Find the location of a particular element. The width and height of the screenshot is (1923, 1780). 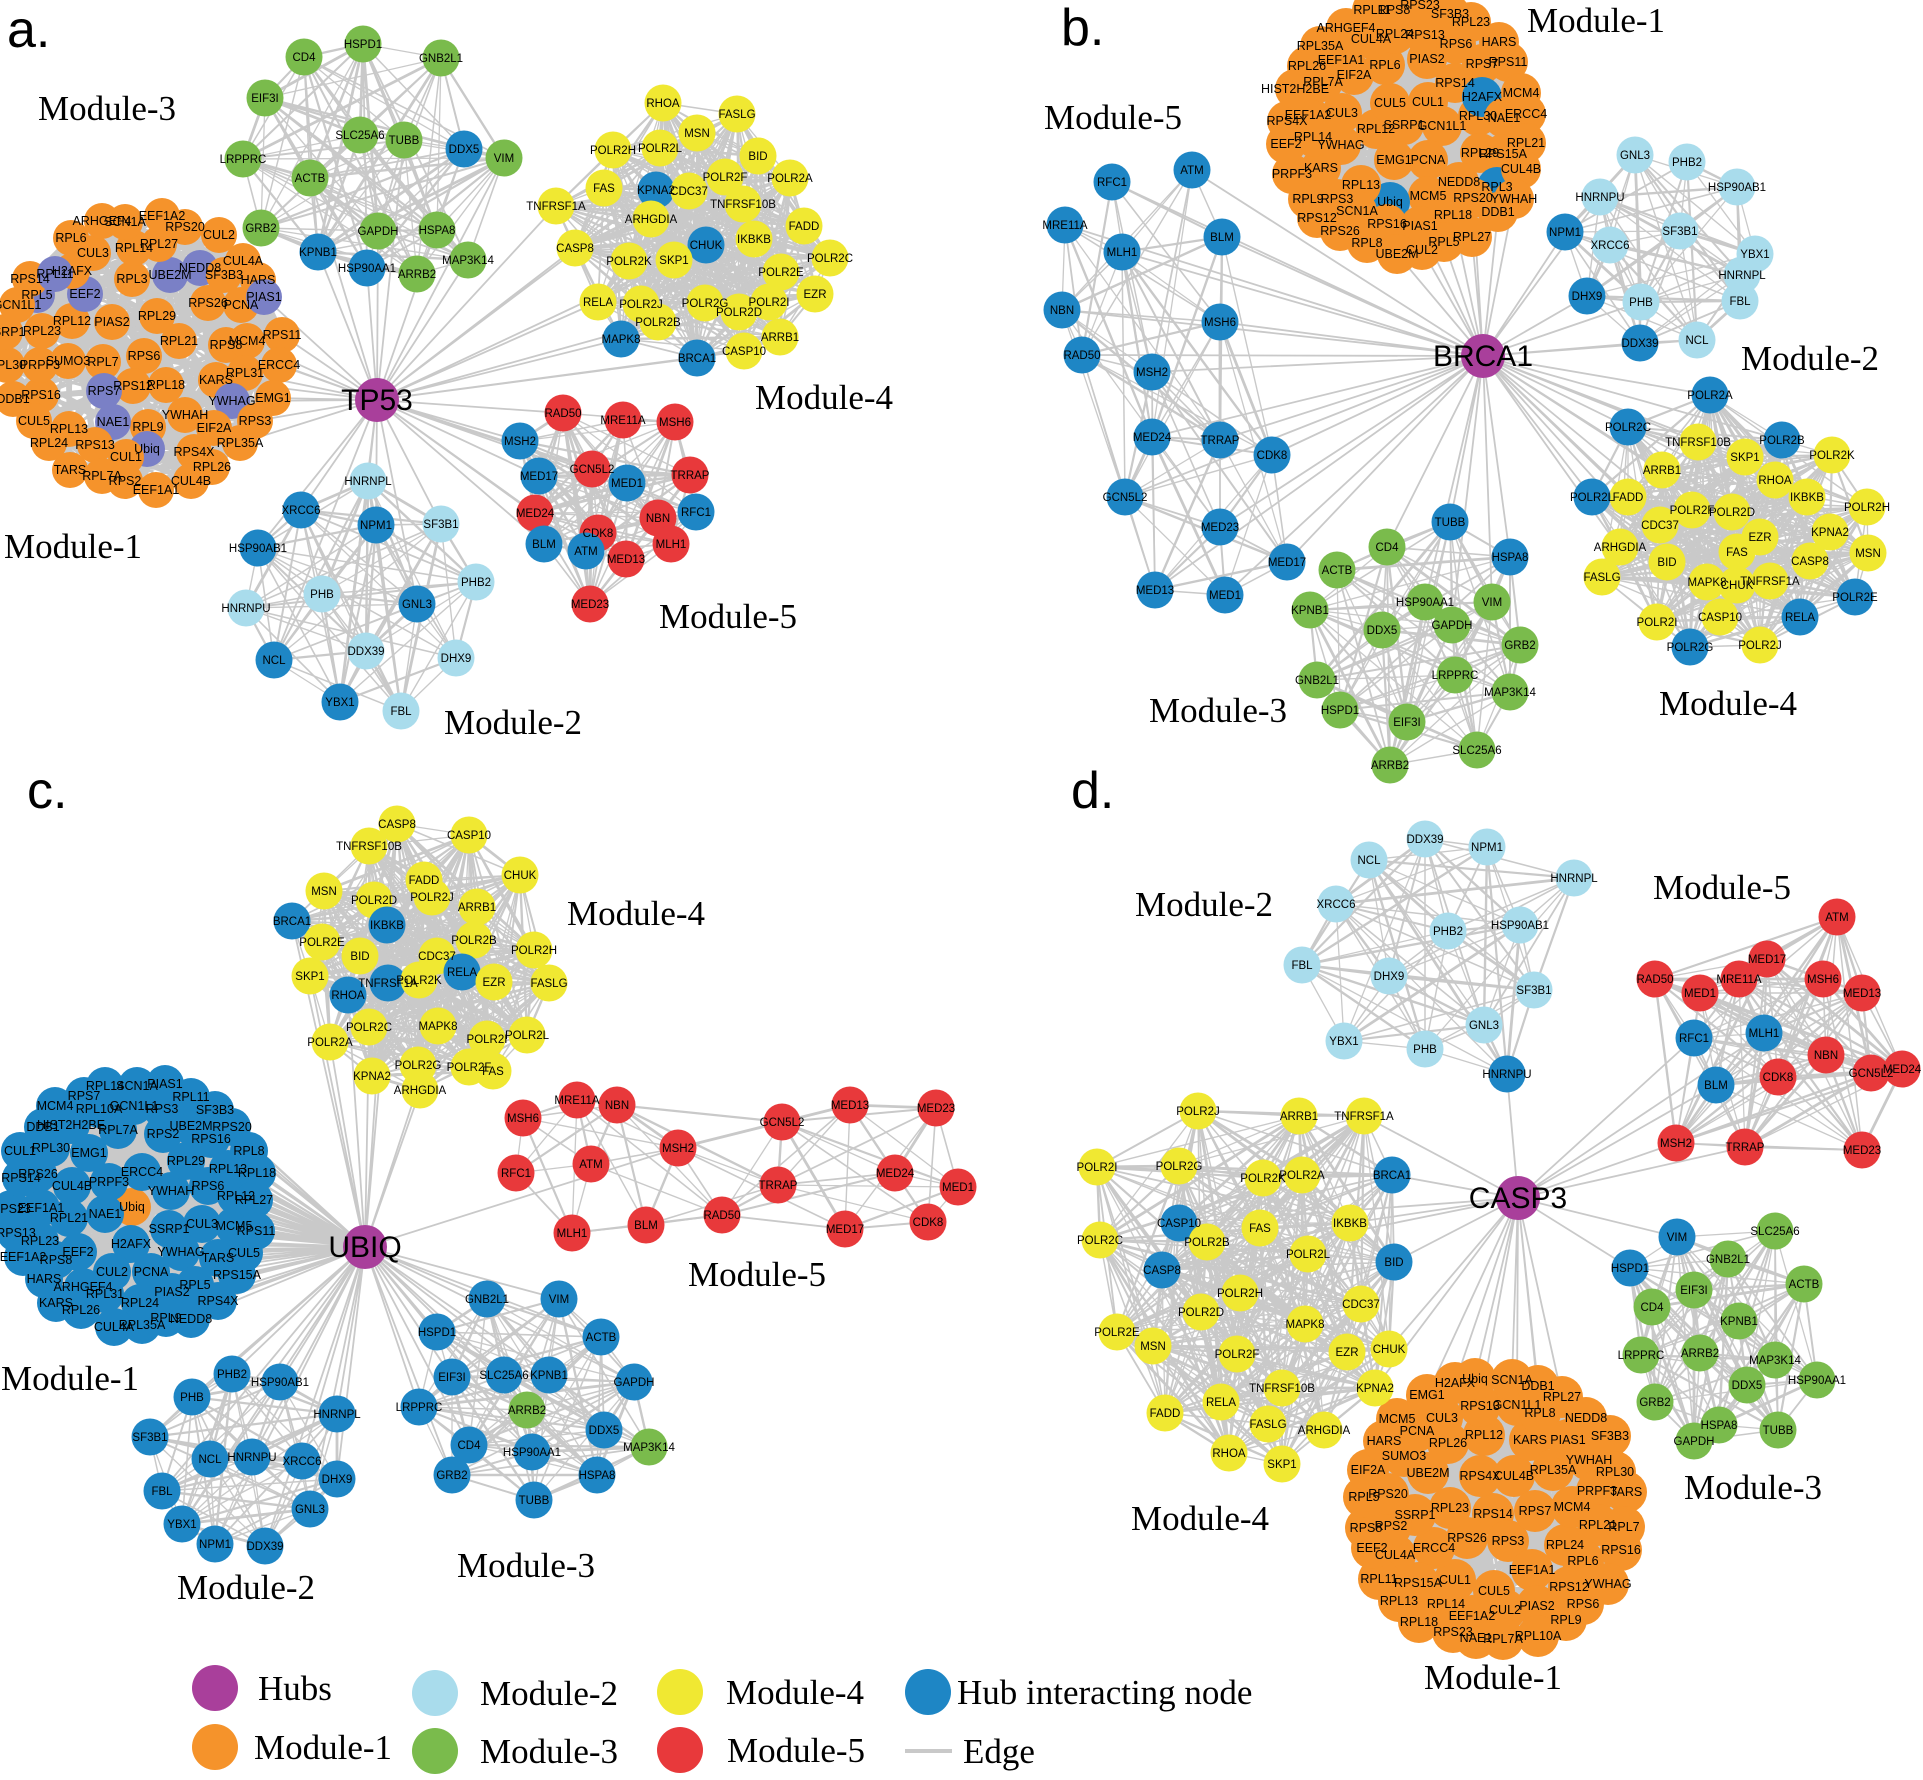

svg-text: NCL is located at coordinates (274, 661).